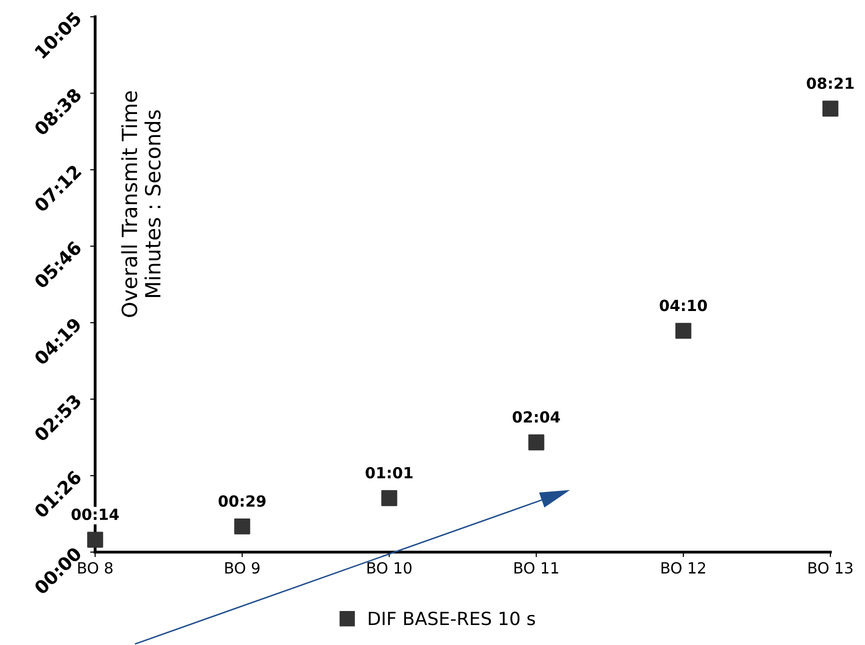 The width and height of the screenshot is (865, 645). I want to click on x-tick-label: BO 9, so click(242, 568).